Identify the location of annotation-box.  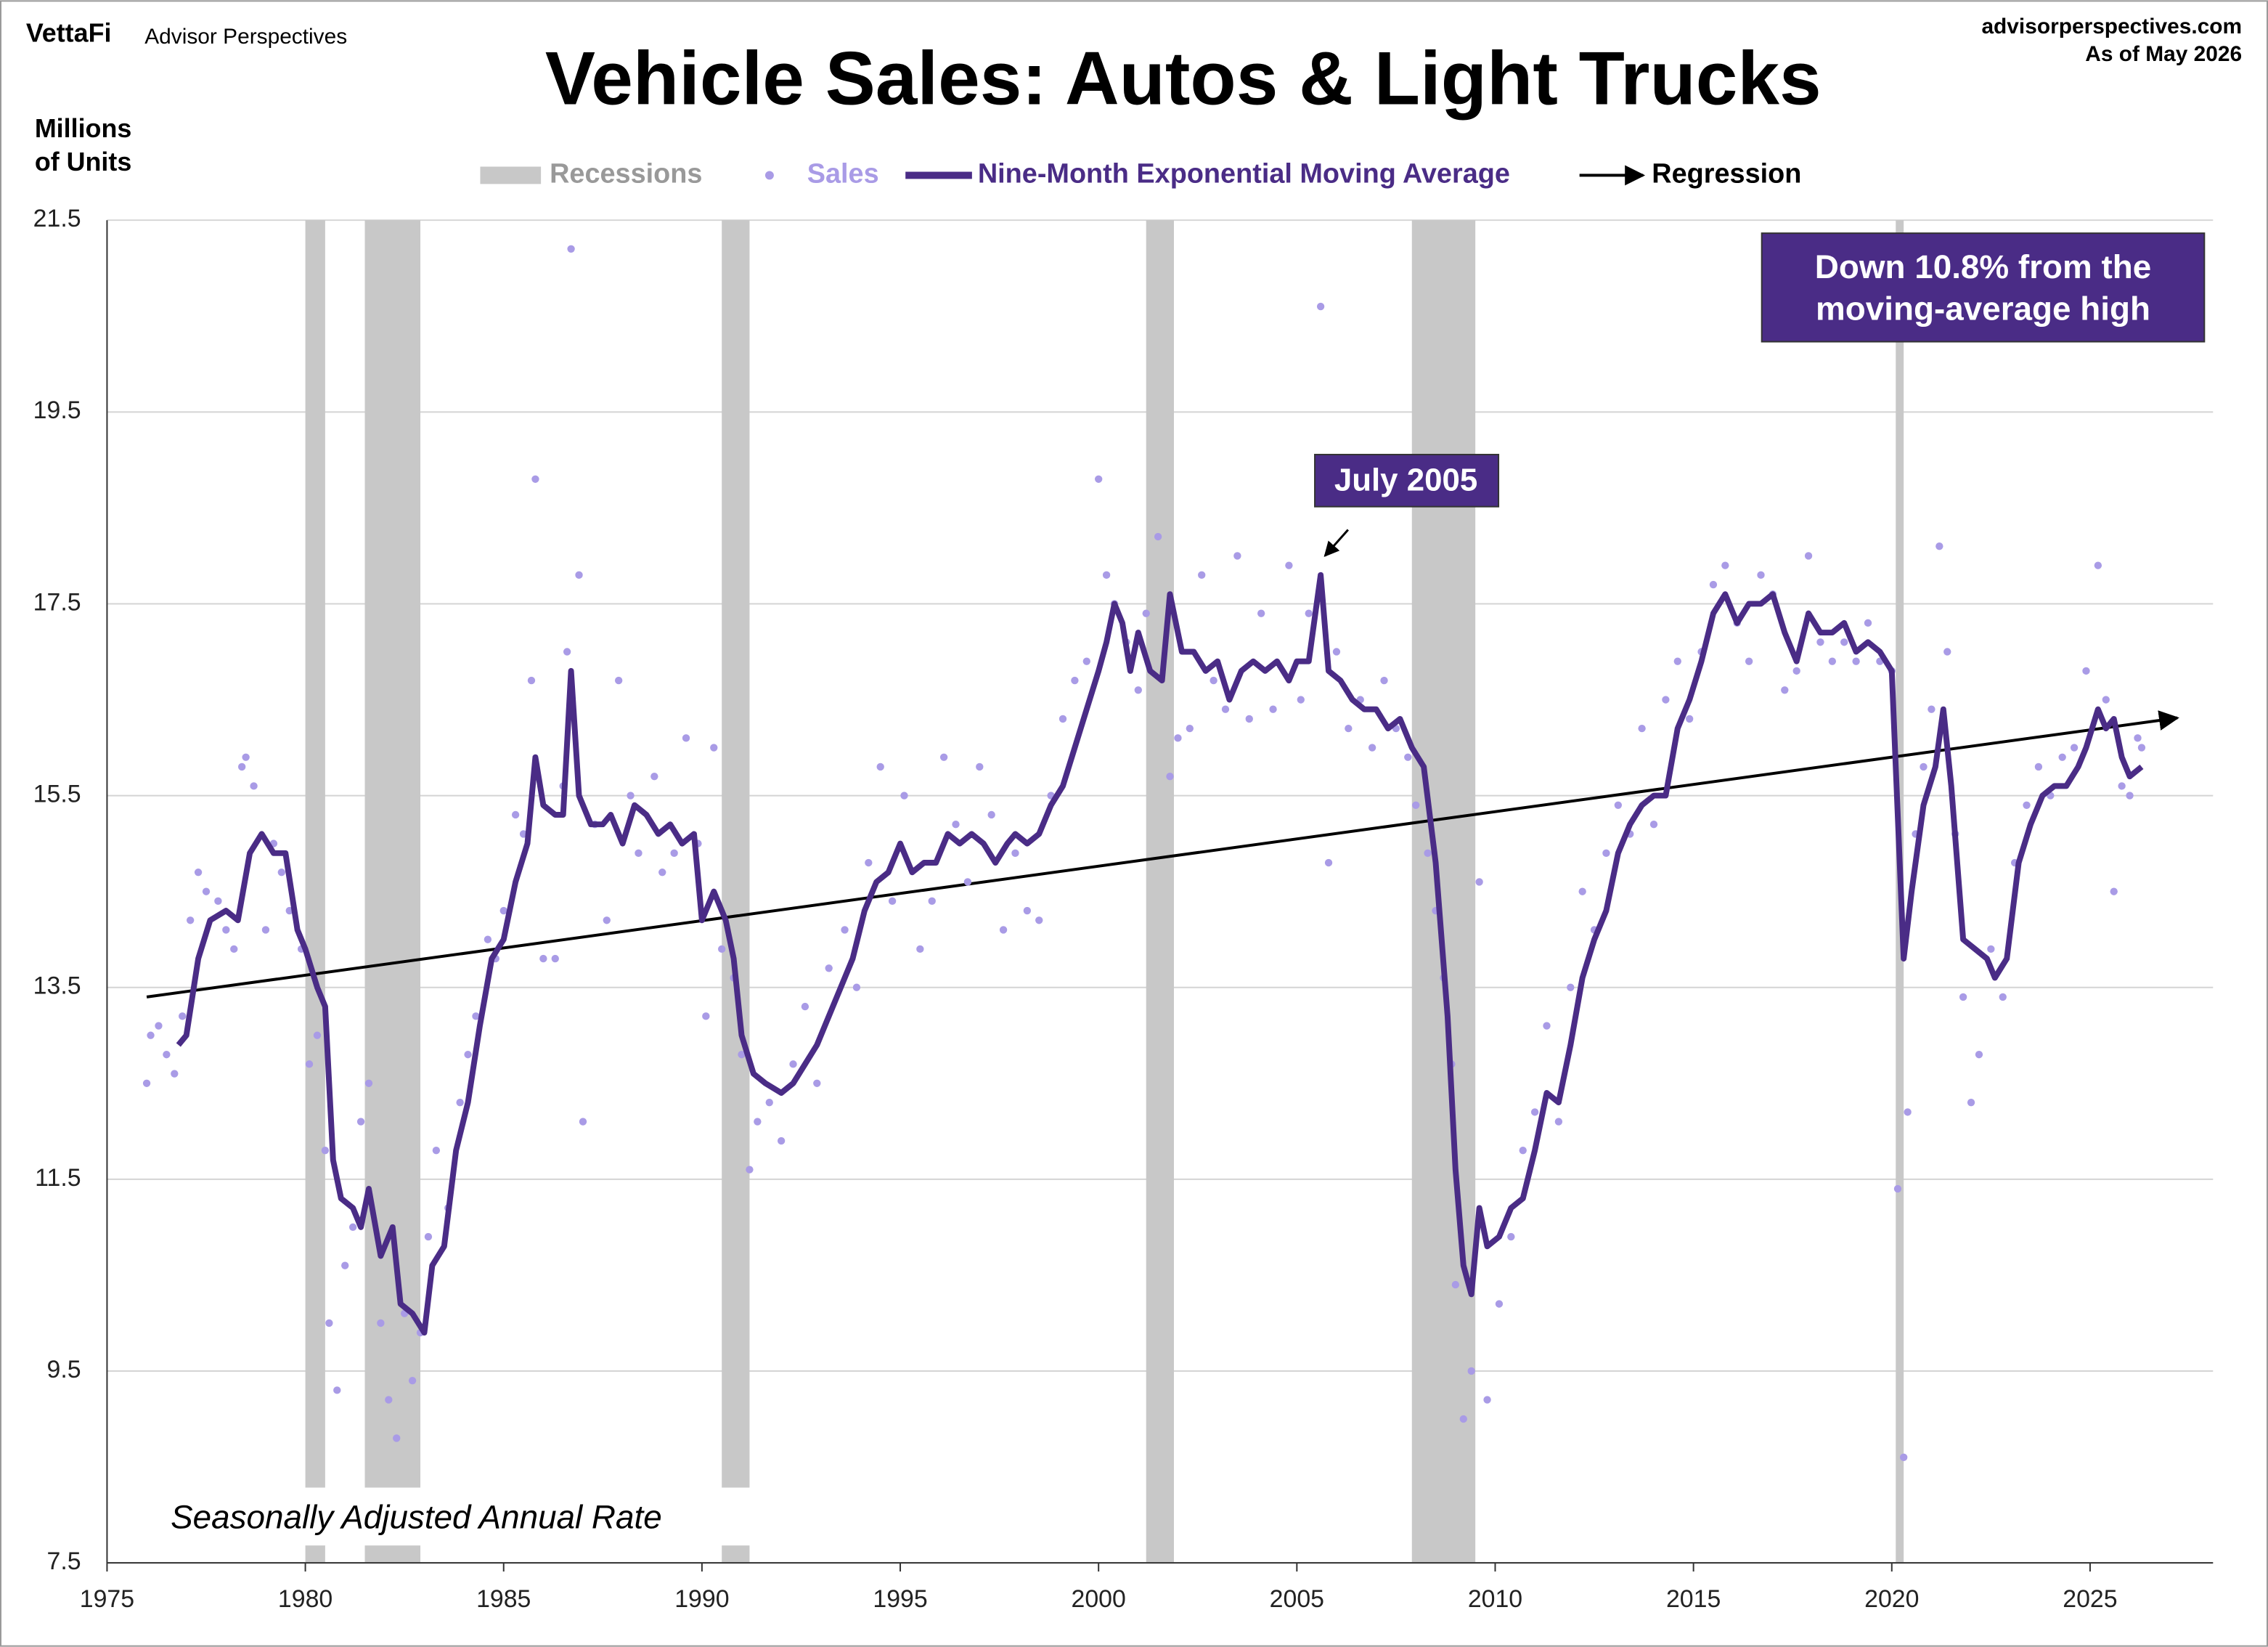
(1407, 480).